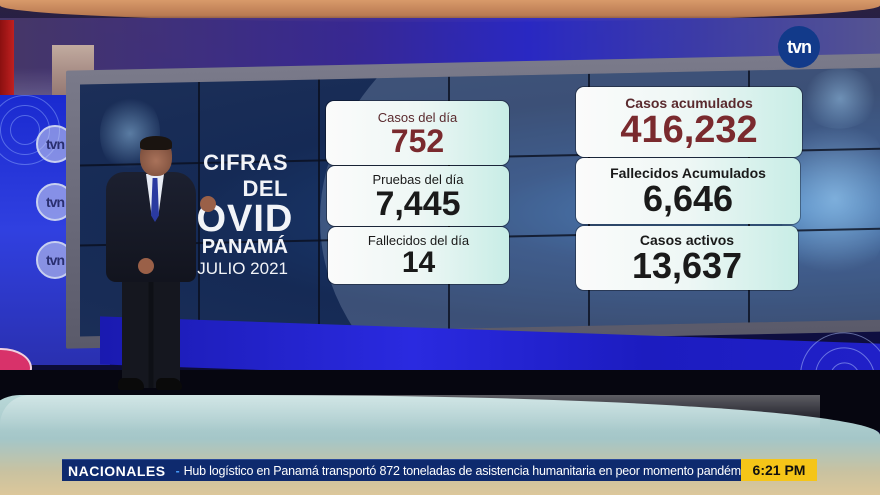  What do you see at coordinates (687, 265) in the screenshot?
I see `stat-value: 13,637` at bounding box center [687, 265].